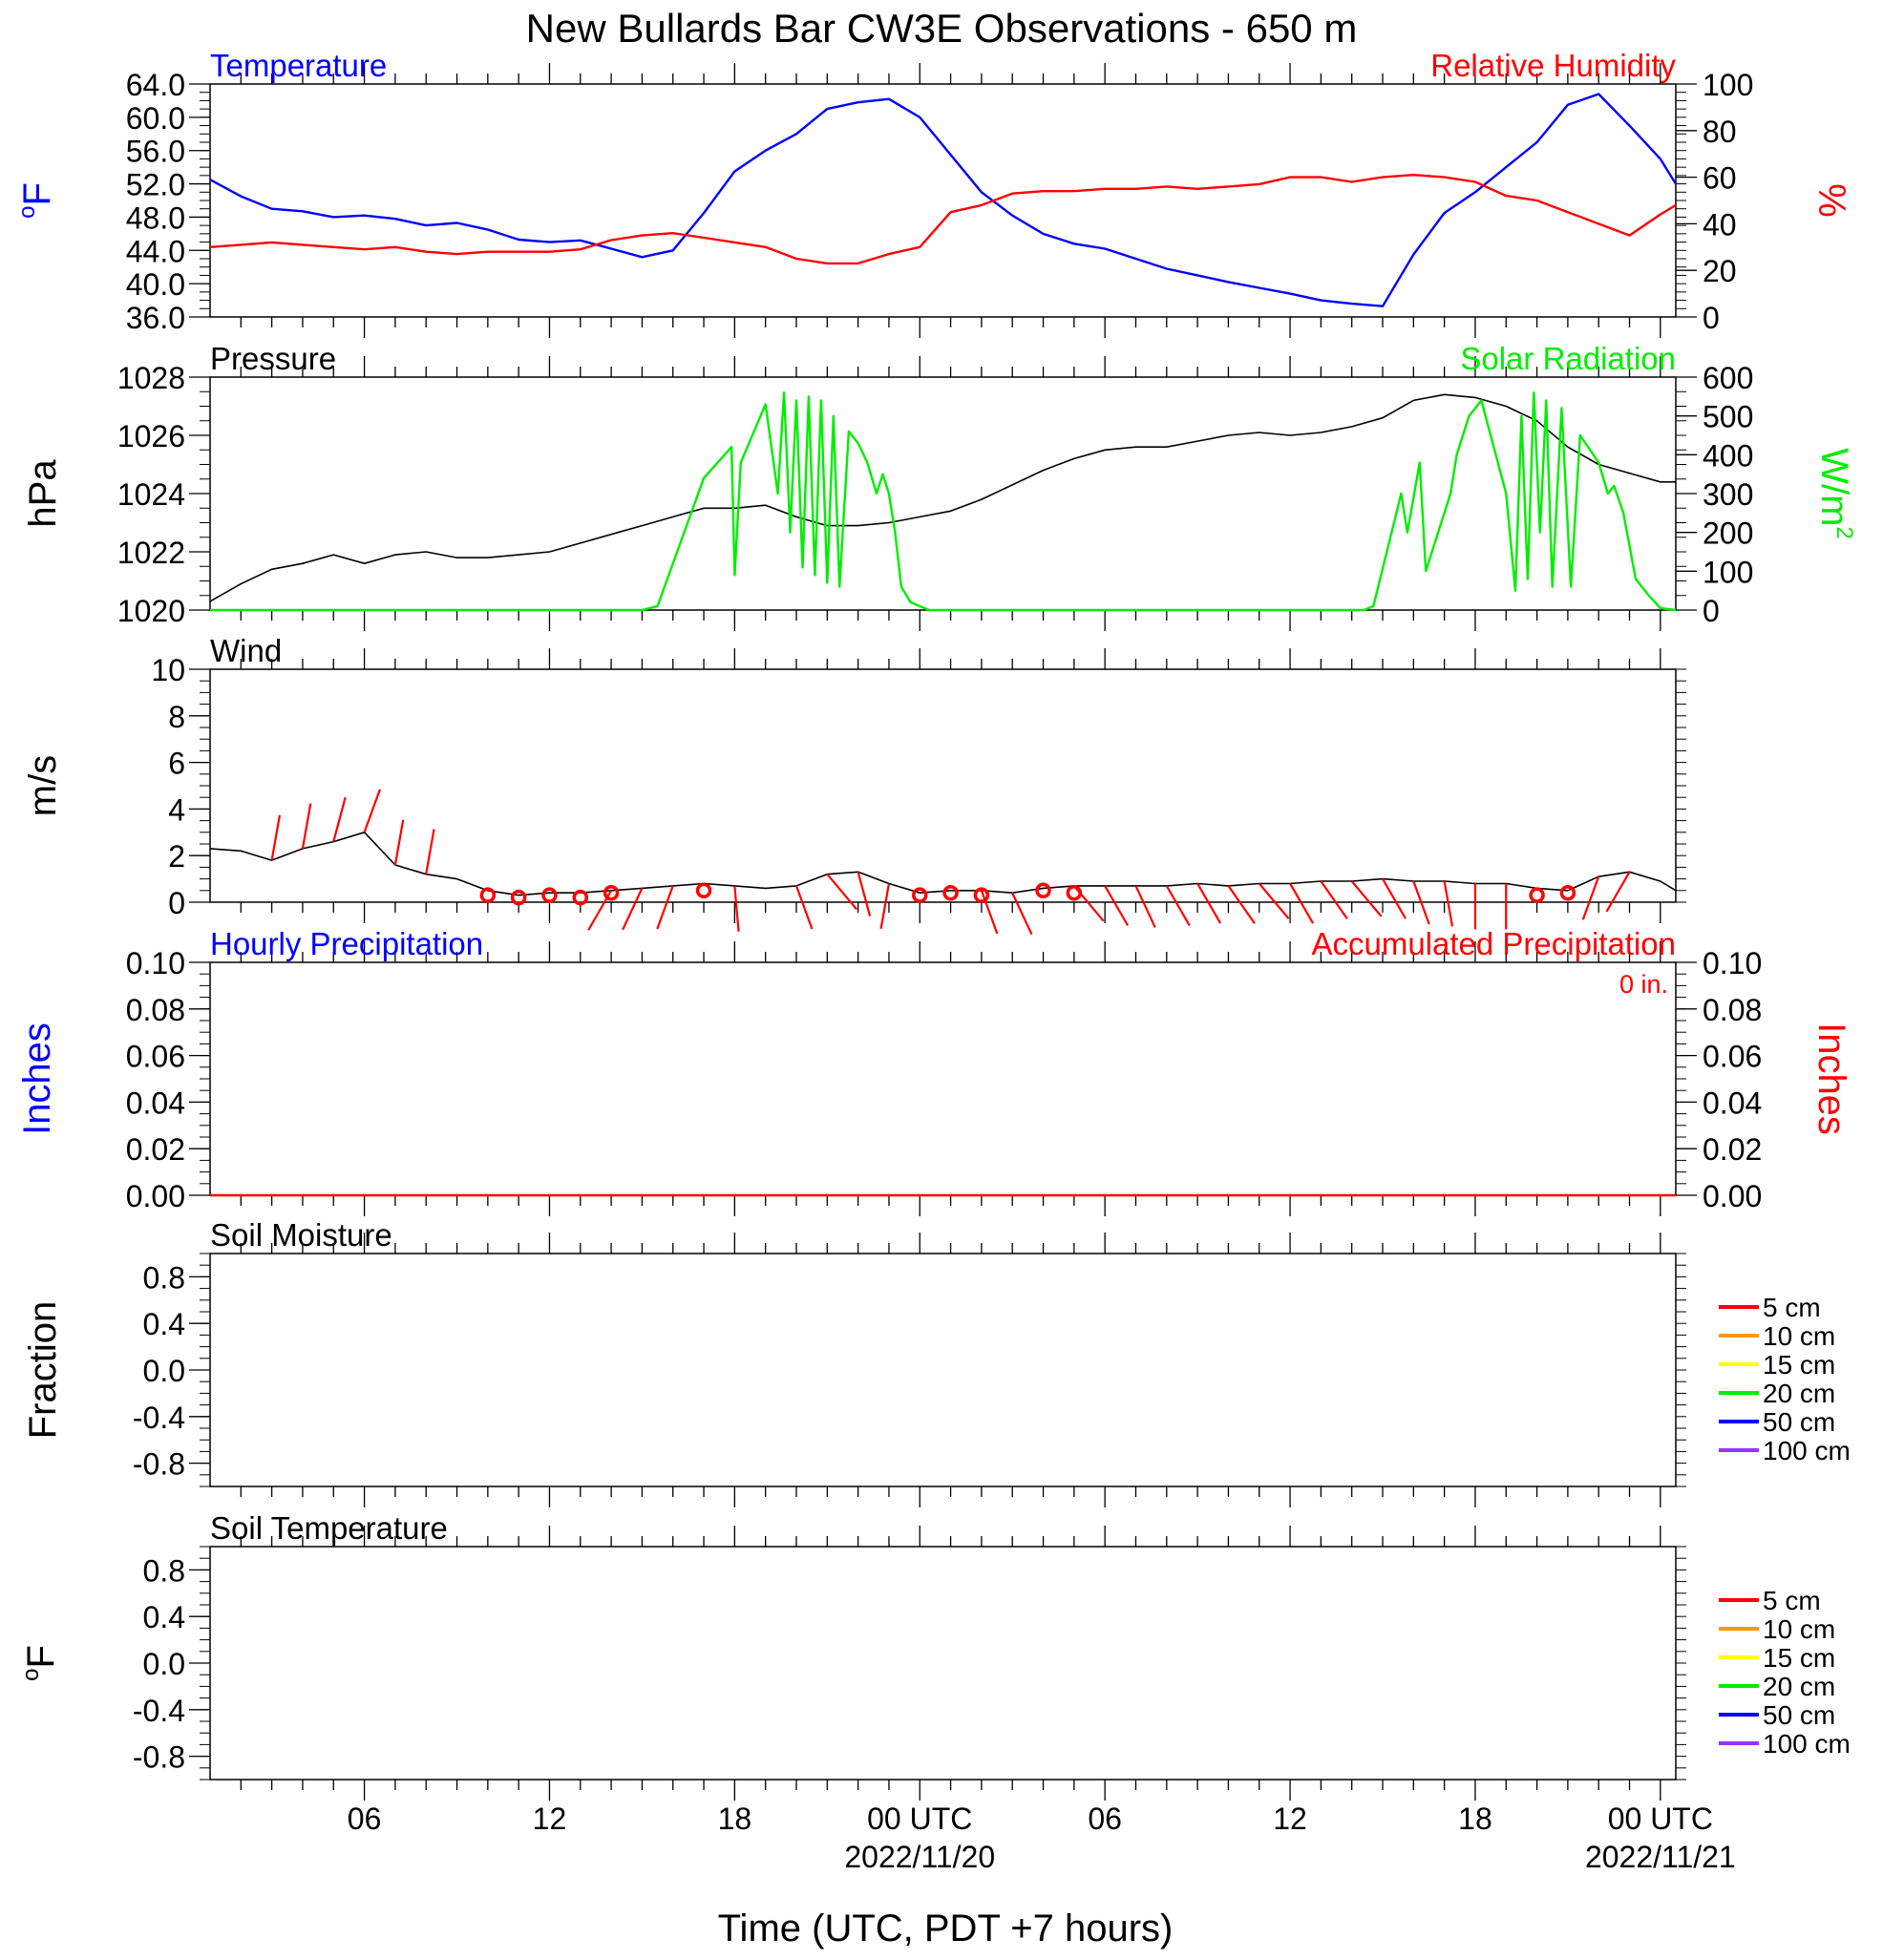 The height and width of the screenshot is (1960, 1883). I want to click on y-left-tick-label: -0.8, so click(159, 1464).